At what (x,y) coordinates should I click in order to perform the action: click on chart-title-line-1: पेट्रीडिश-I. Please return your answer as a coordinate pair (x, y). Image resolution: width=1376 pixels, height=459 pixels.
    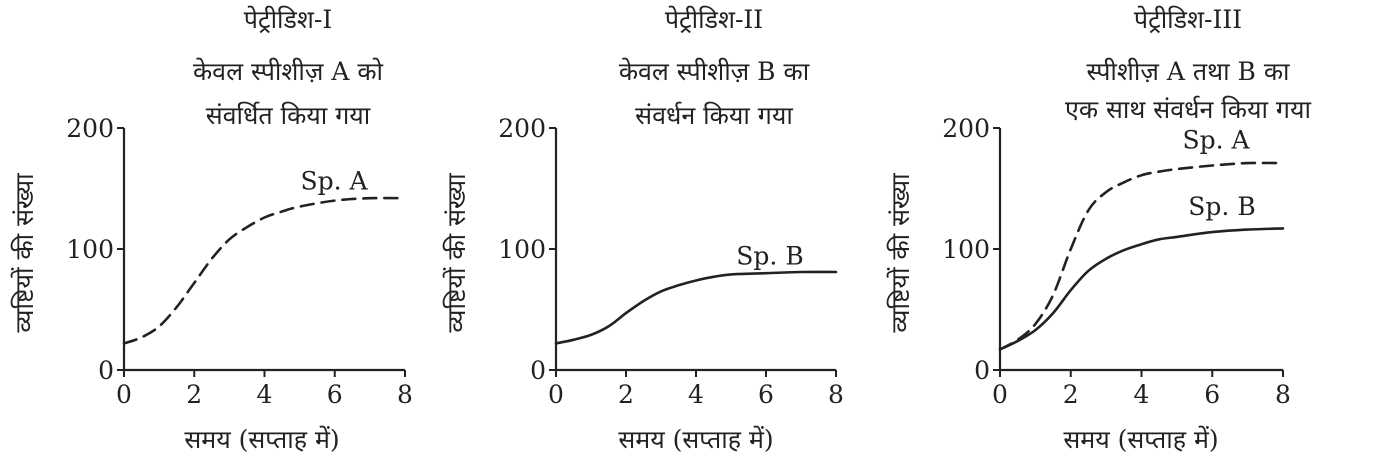
    Looking at the image, I should click on (288, 19).